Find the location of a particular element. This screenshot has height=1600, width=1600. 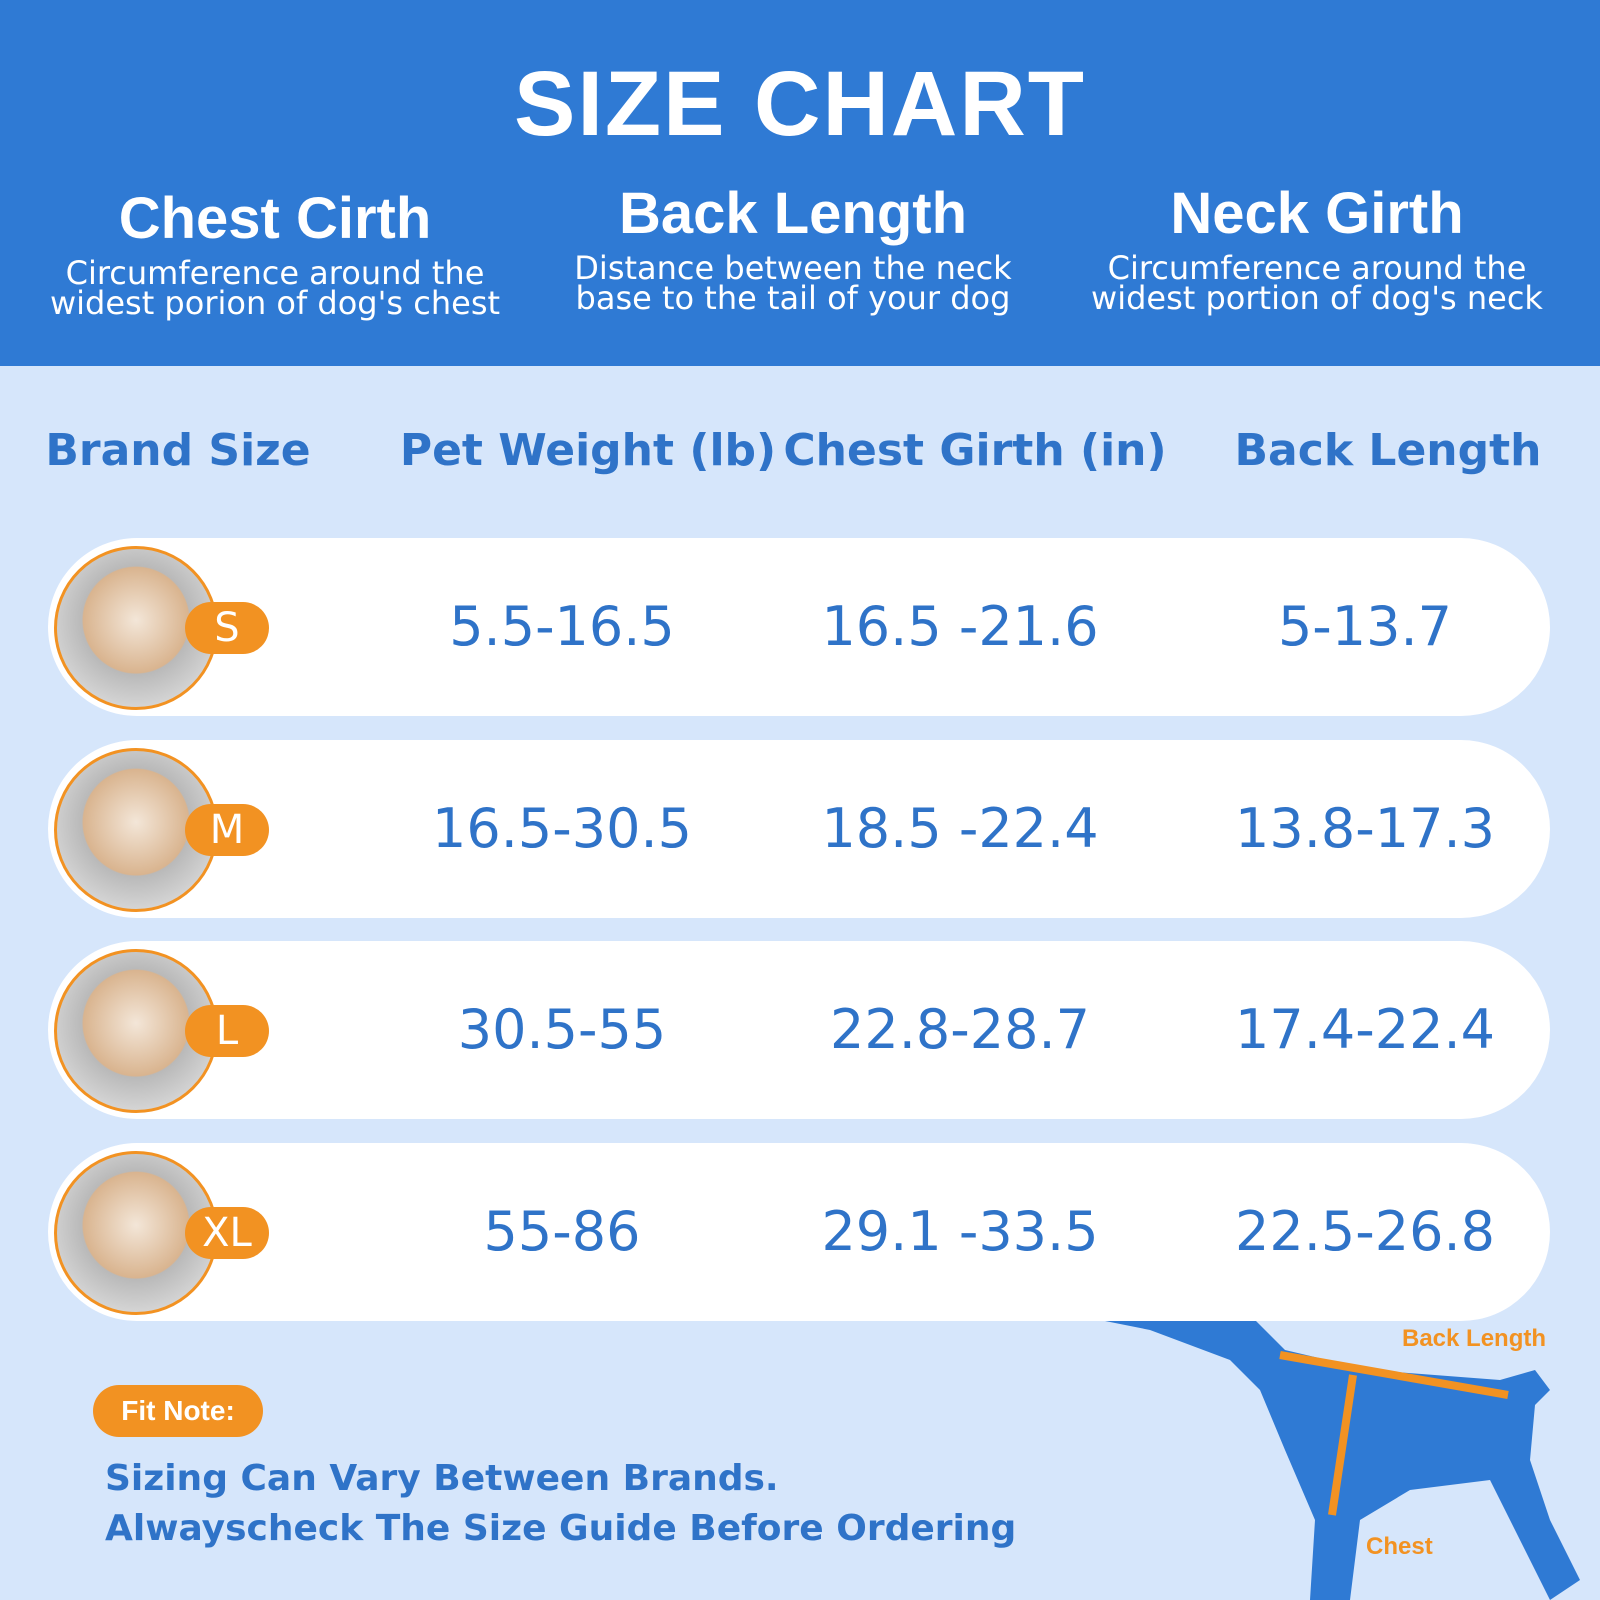

chest-line is located at coordinates (1342, 1445).